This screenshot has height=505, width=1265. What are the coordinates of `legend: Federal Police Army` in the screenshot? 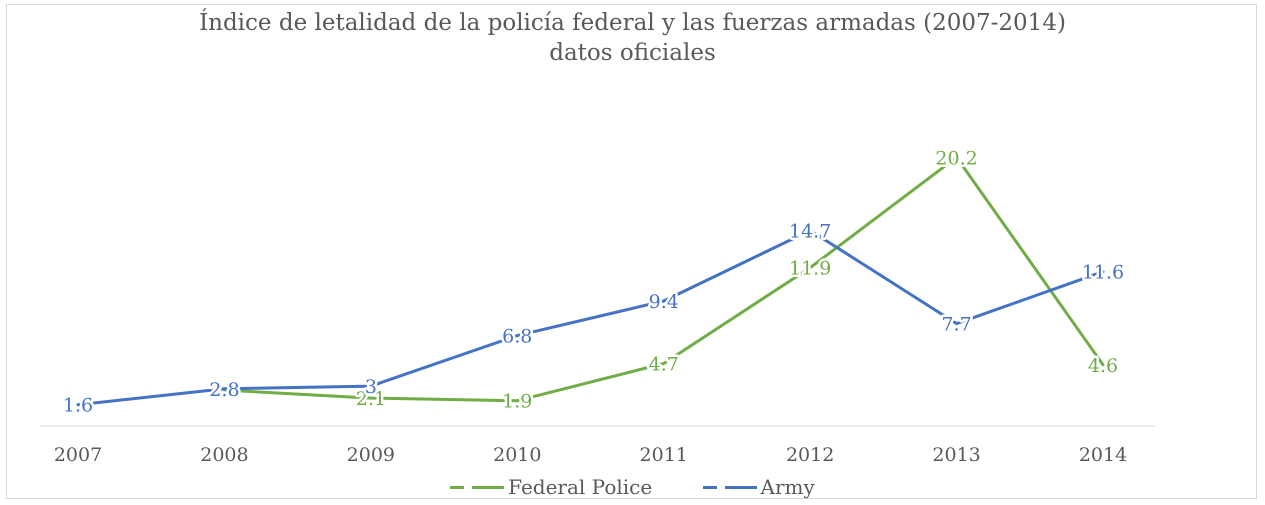 It's located at (632, 486).